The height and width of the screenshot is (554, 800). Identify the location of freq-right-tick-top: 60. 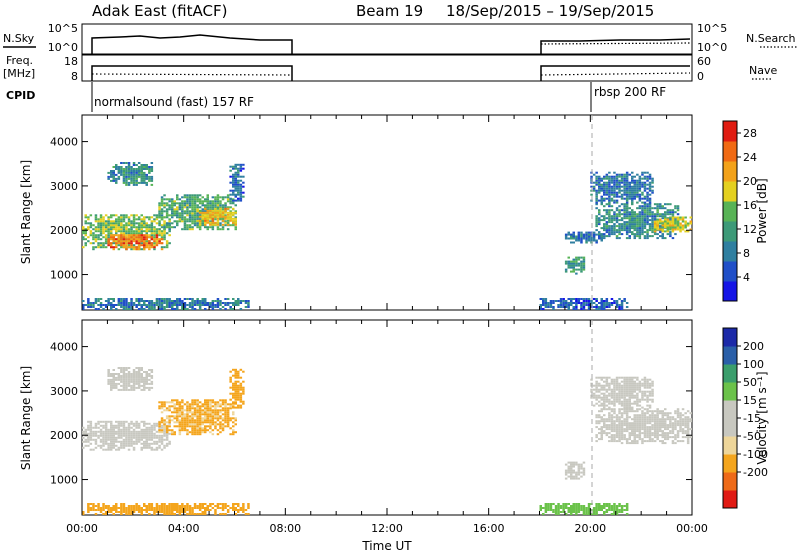
(704, 61).